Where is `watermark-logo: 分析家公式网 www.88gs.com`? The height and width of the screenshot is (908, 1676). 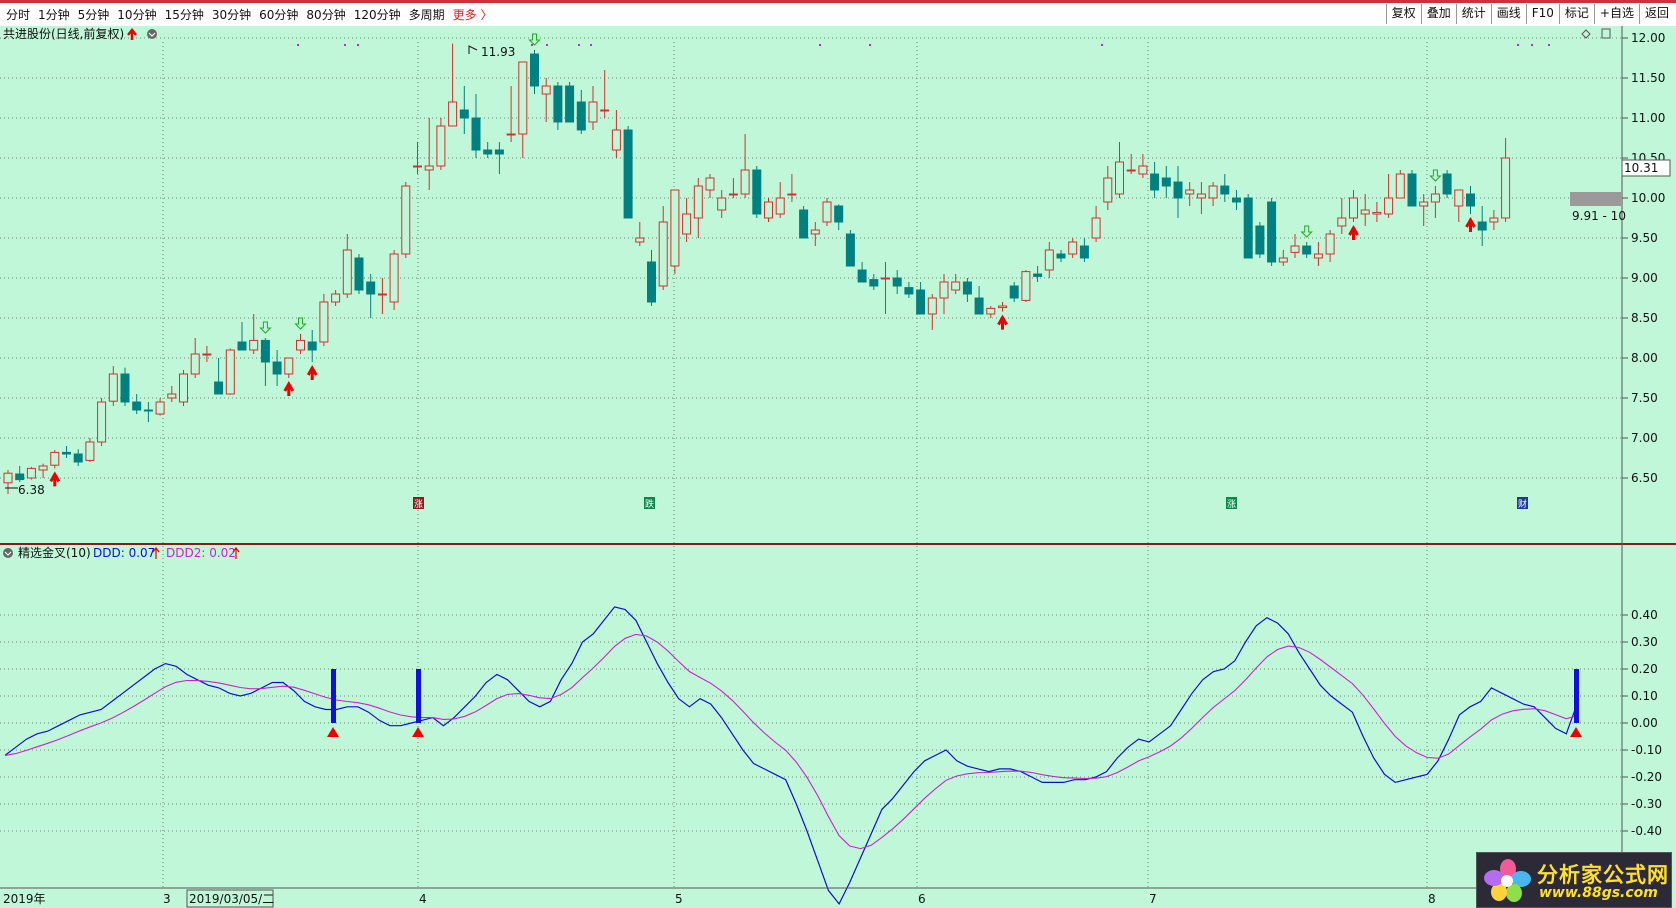
watermark-logo: 分析家公式网 www.88gs.com is located at coordinates (1574, 880).